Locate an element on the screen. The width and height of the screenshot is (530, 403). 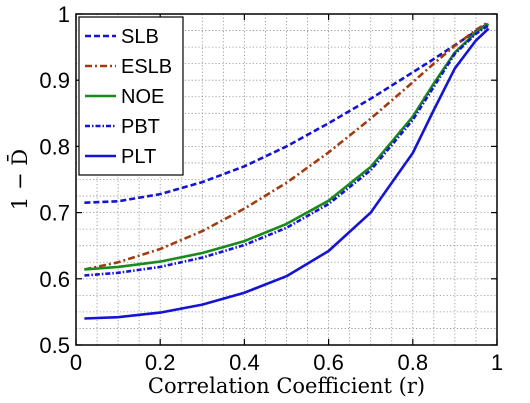
y-tick-label: 0.8 is located at coordinates (54, 146).